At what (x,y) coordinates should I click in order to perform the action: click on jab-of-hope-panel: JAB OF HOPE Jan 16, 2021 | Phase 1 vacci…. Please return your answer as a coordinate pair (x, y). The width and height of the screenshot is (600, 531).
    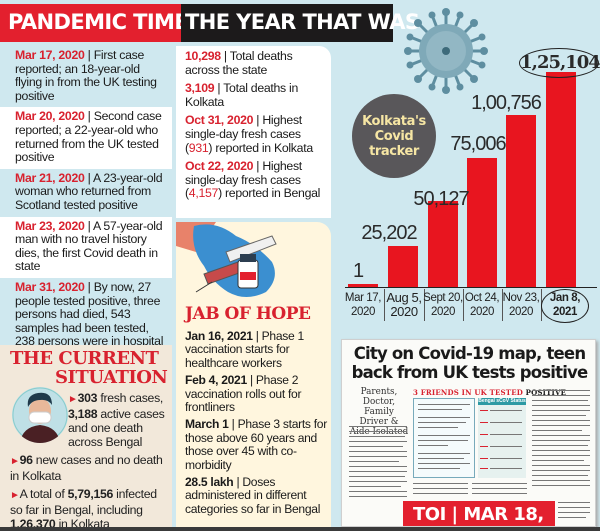
    Looking at the image, I should click on (253, 374).